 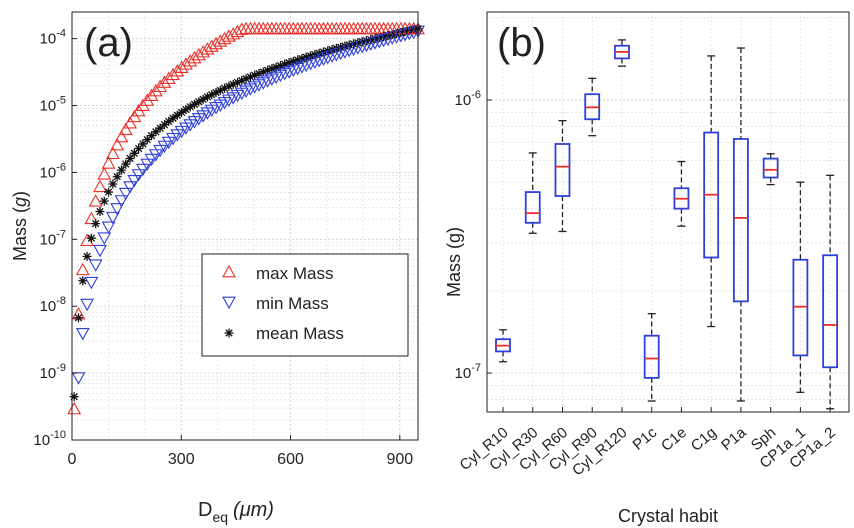 What do you see at coordinates (305, 305) in the screenshot?
I see `legend-box` at bounding box center [305, 305].